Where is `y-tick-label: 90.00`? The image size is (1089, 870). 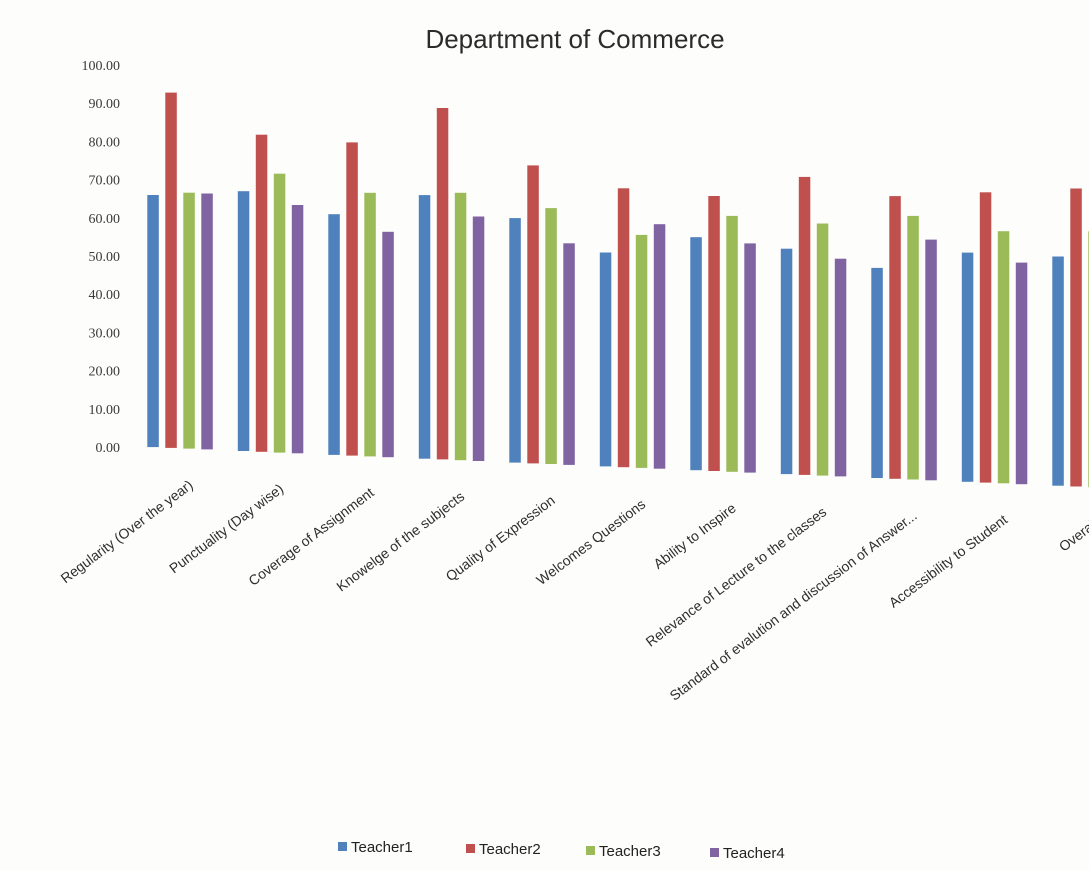
y-tick-label: 90.00 is located at coordinates (105, 104).